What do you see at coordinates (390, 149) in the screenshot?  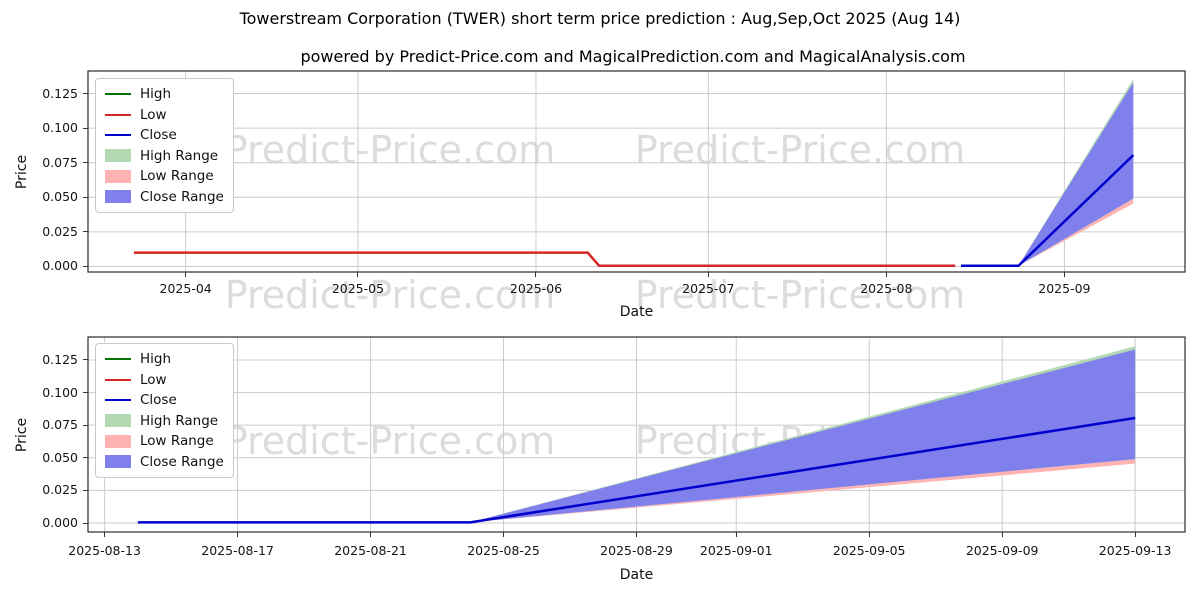 I see `watermark-text-0: Predict-Price.com` at bounding box center [390, 149].